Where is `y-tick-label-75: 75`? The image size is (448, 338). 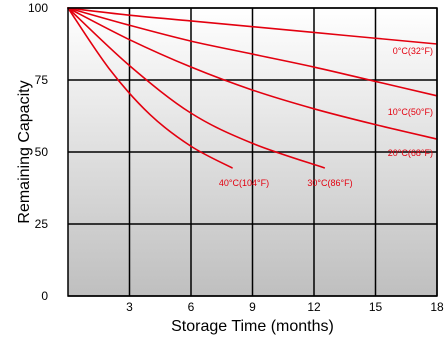 y-tick-label-75: 75 is located at coordinates (42, 80).